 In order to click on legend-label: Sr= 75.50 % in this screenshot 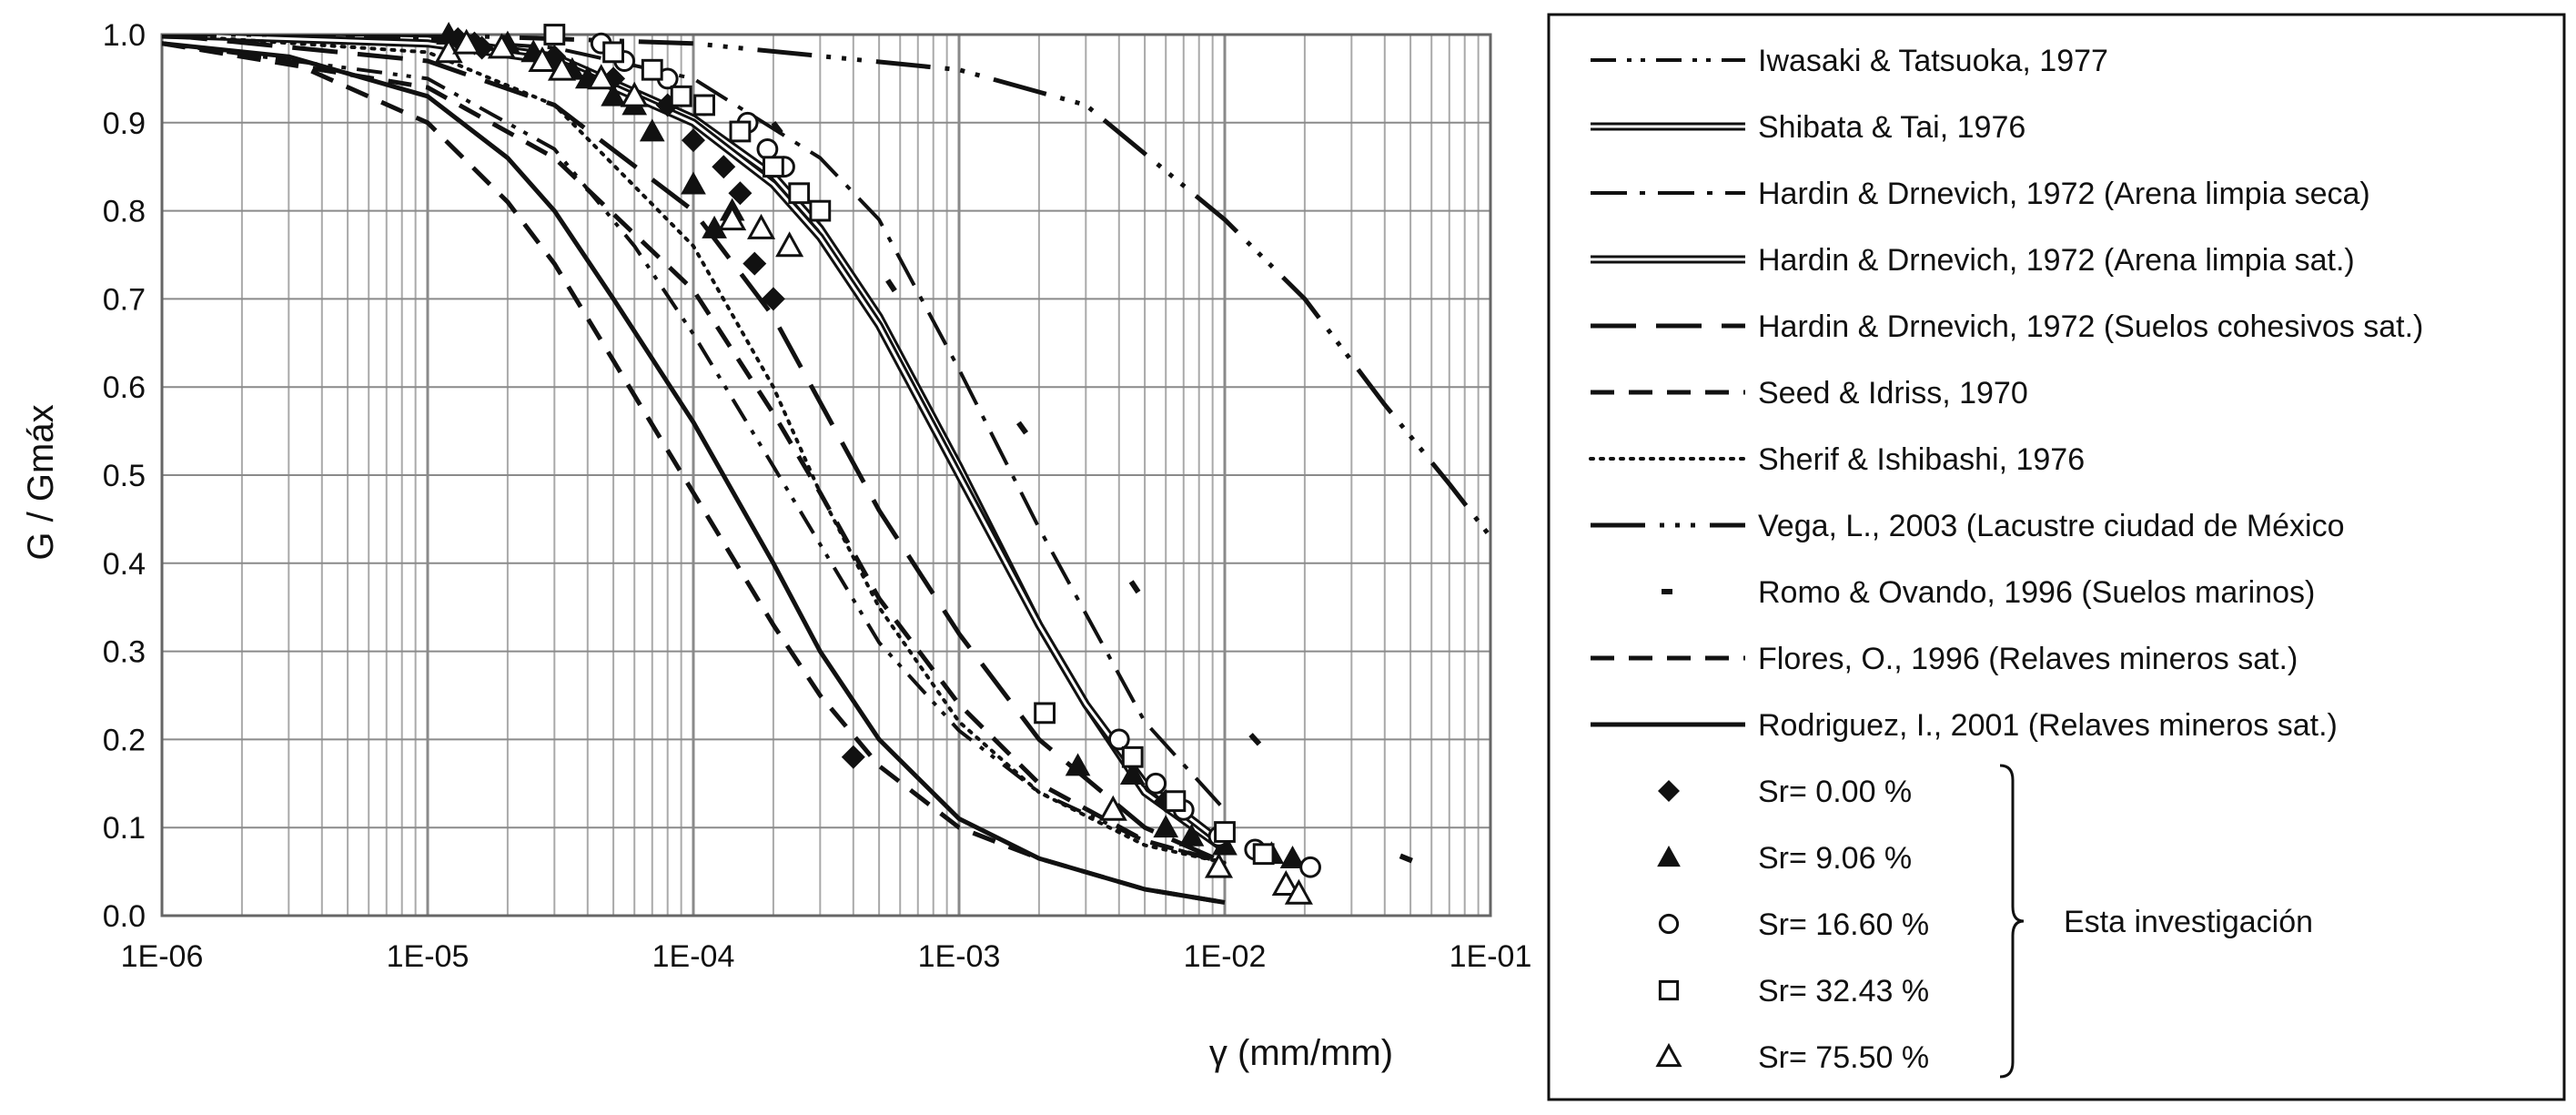, I will do `click(1843, 1058)`.